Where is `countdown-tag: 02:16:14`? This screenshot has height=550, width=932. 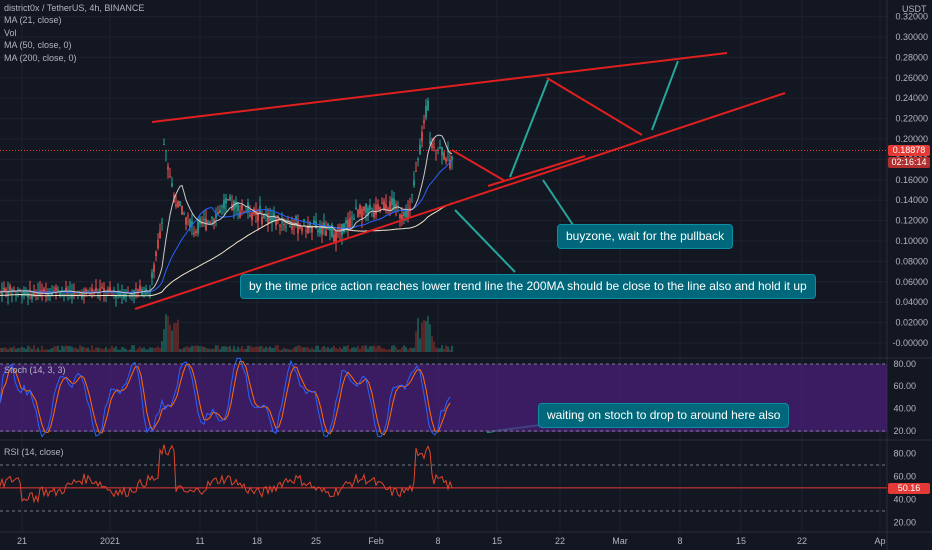 countdown-tag: 02:16:14 is located at coordinates (909, 162).